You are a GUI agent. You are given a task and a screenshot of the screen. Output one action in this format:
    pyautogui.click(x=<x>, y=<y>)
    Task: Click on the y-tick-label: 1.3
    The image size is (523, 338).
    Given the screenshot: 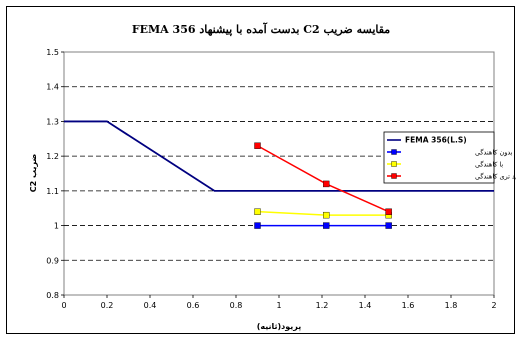 What is the action you would take?
    pyautogui.click(x=52, y=121)
    